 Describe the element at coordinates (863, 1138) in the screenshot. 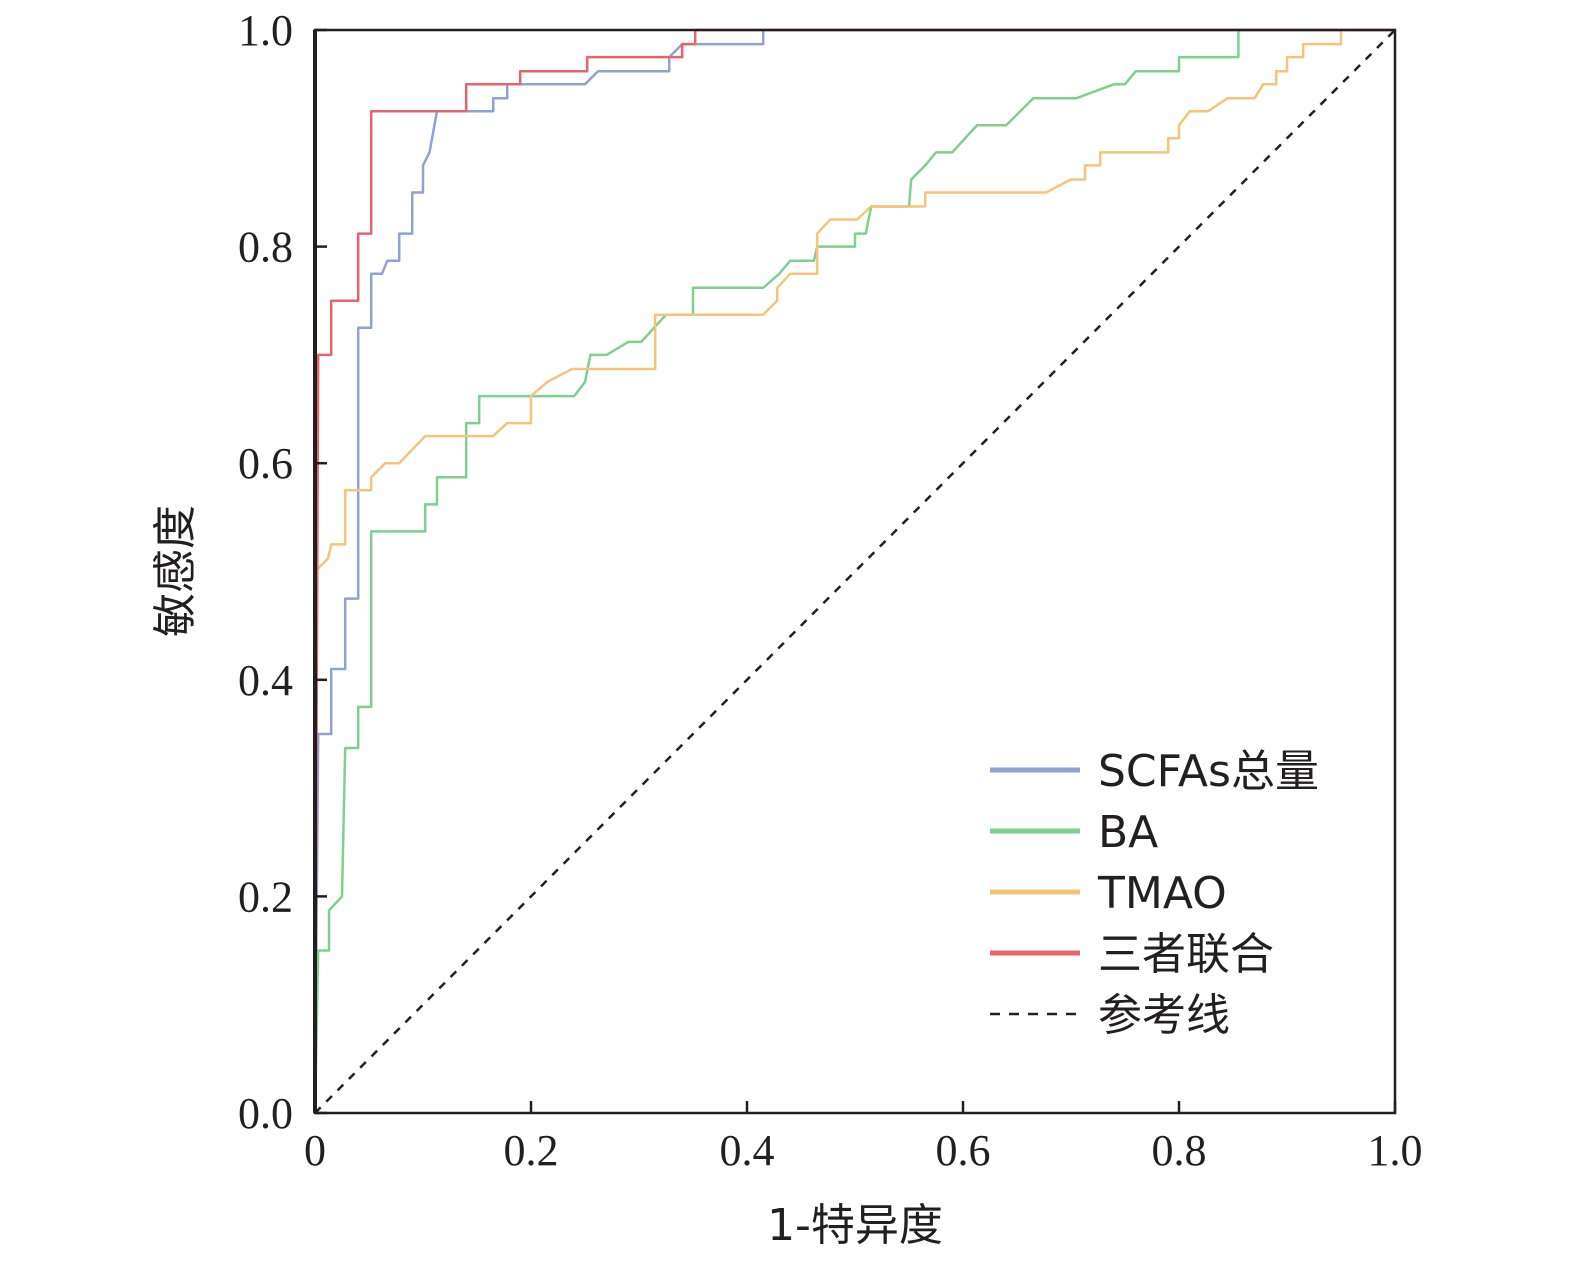

I see `x-axis-ticks: 0 0.2 0.4 0.6 0.8 1.0` at that location.